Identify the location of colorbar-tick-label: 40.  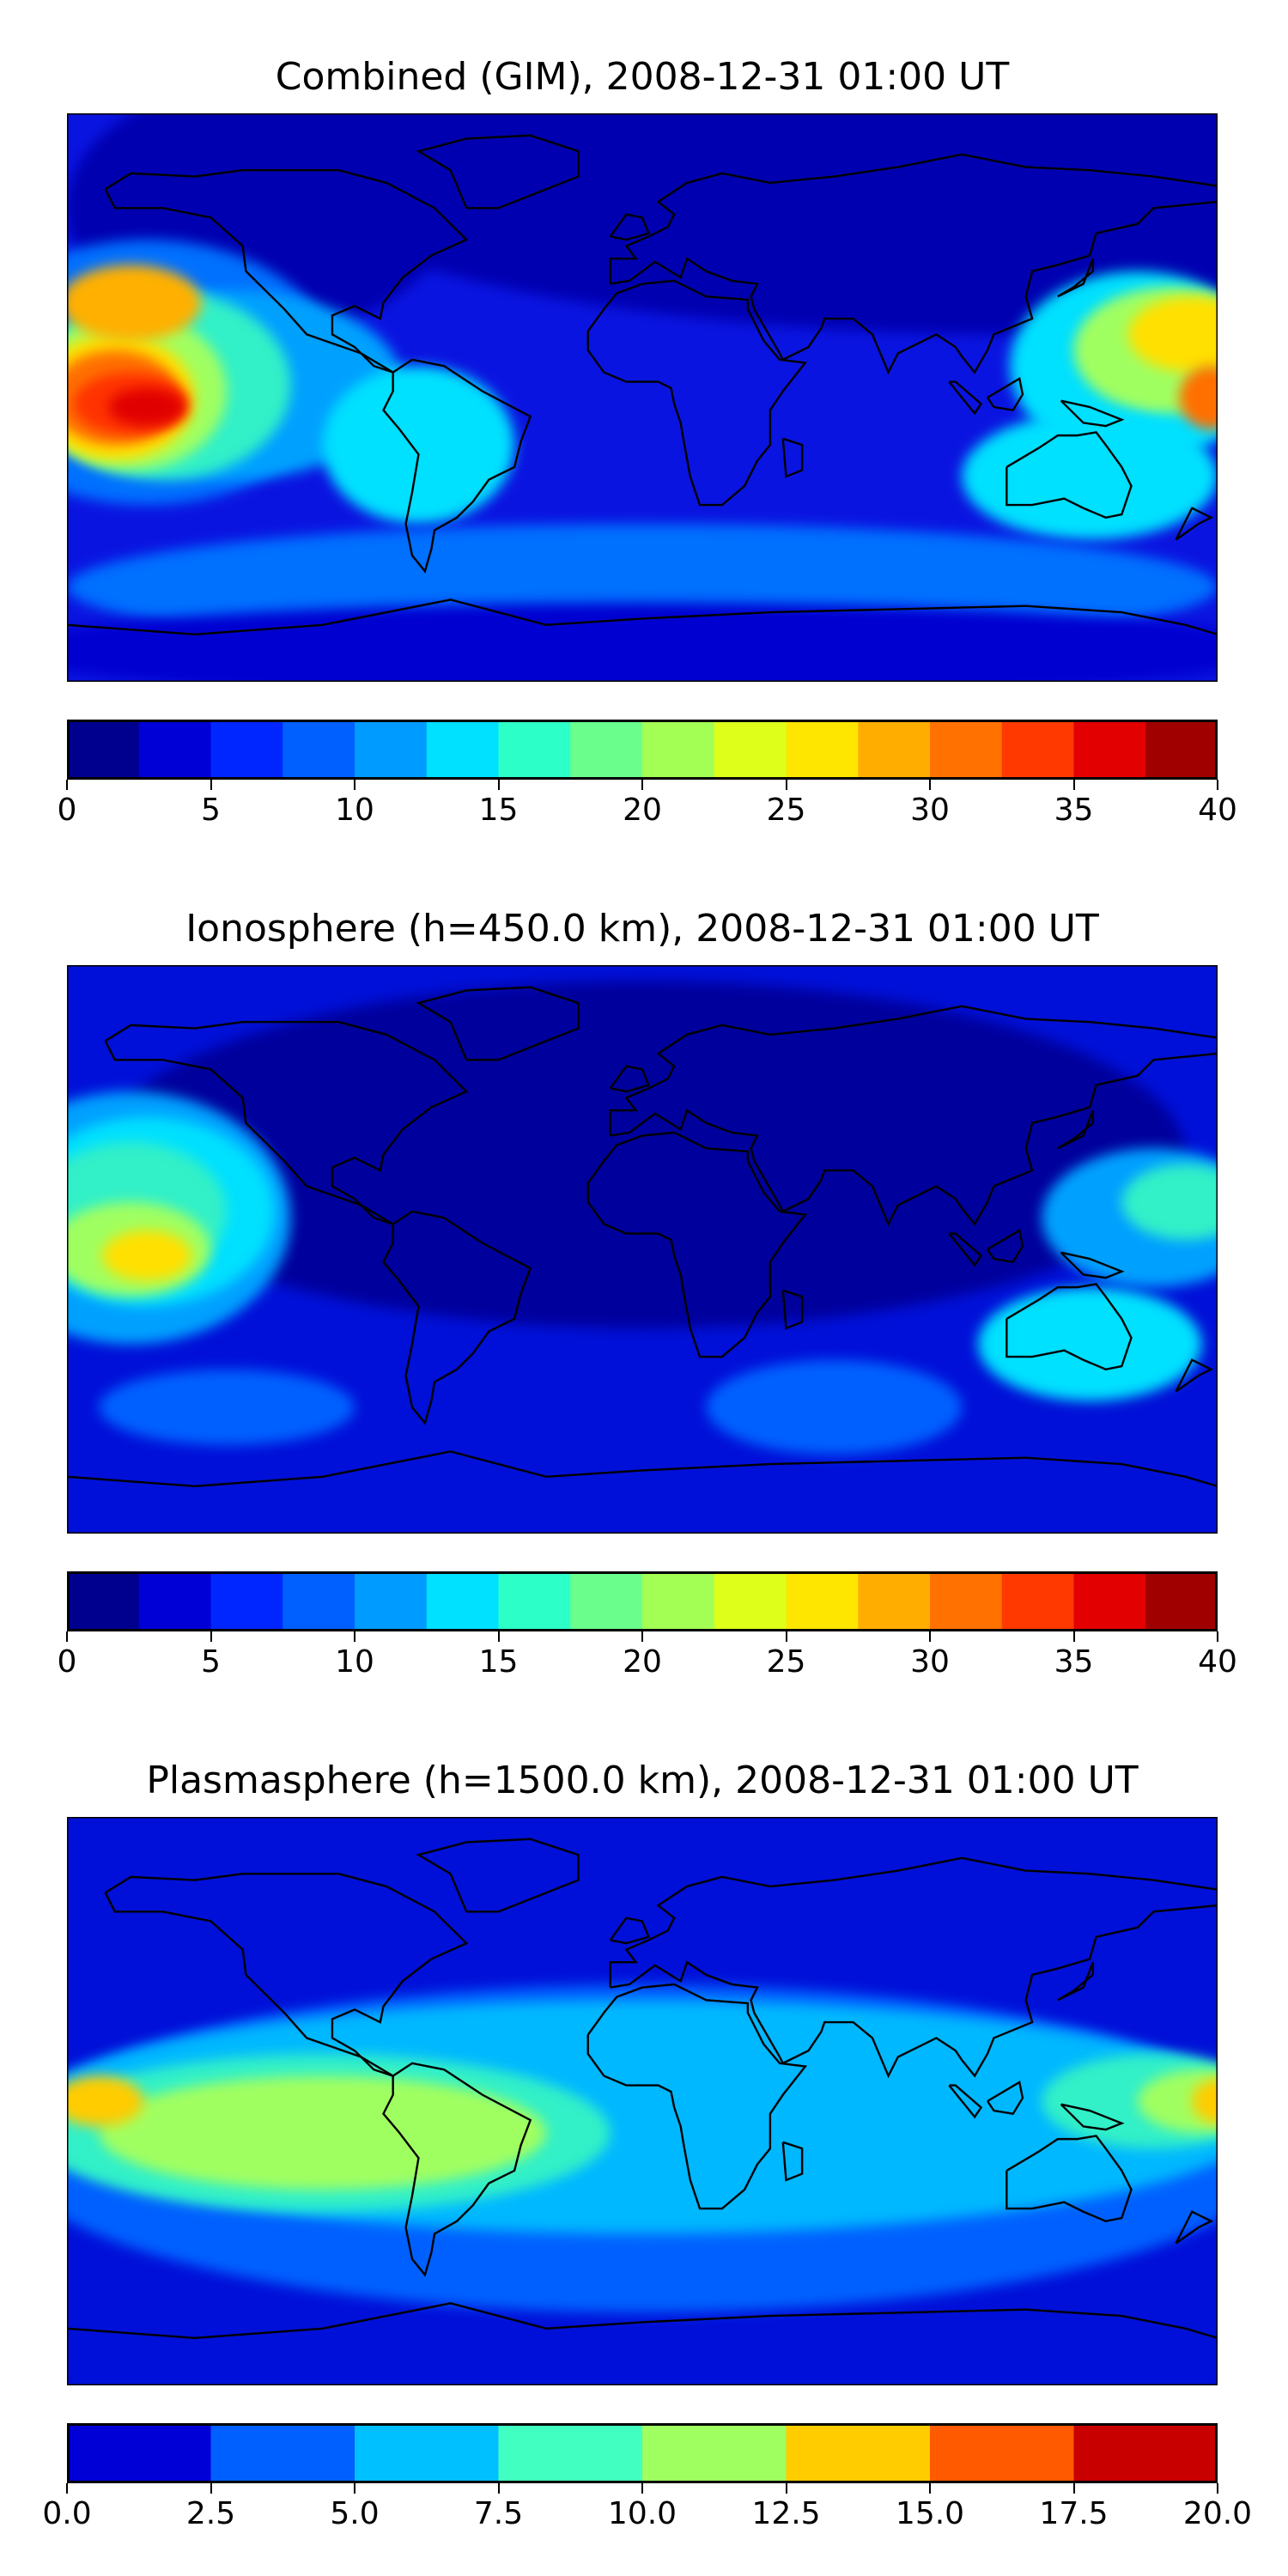
(1217, 1662).